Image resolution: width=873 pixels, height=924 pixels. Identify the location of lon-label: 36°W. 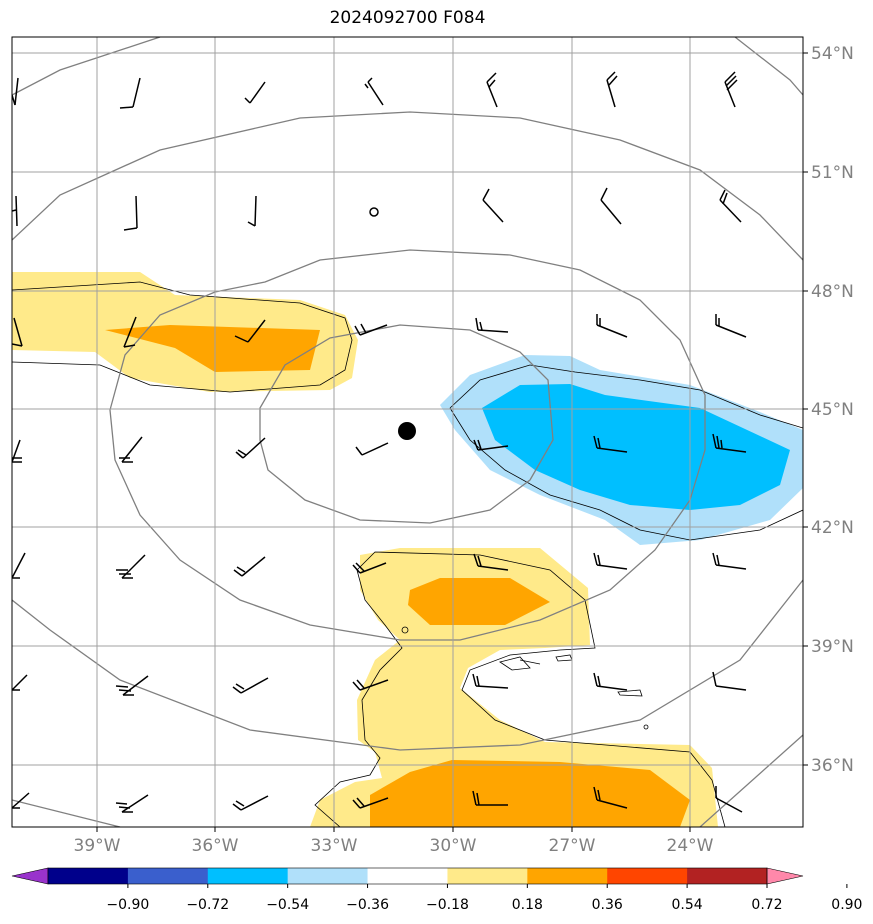
(215, 846).